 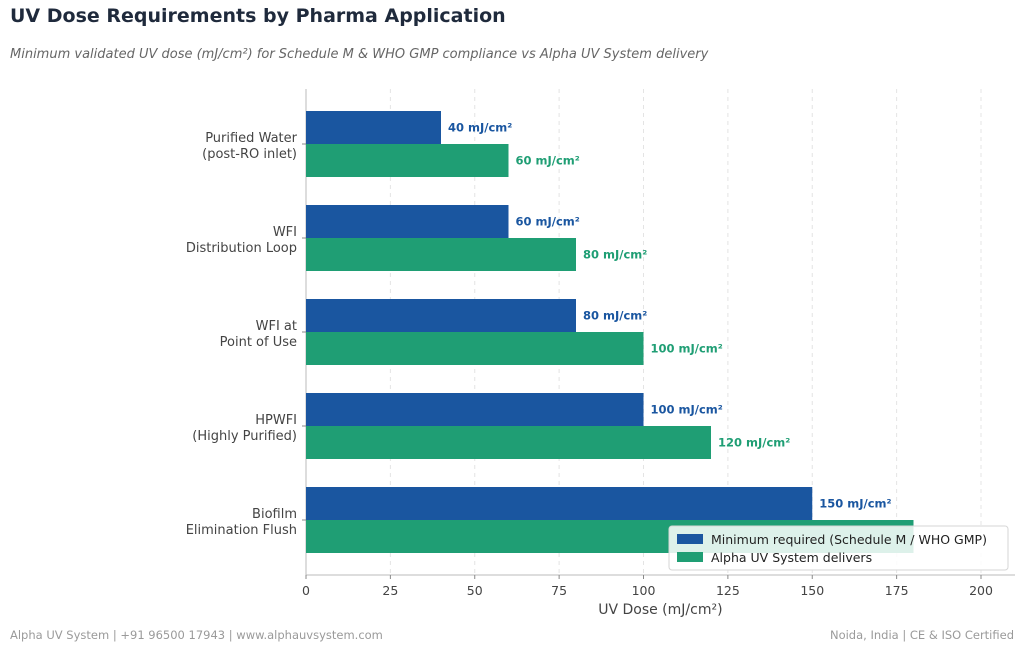 I want to click on category-label: WFI Distribution Loop, so click(x=241, y=240).